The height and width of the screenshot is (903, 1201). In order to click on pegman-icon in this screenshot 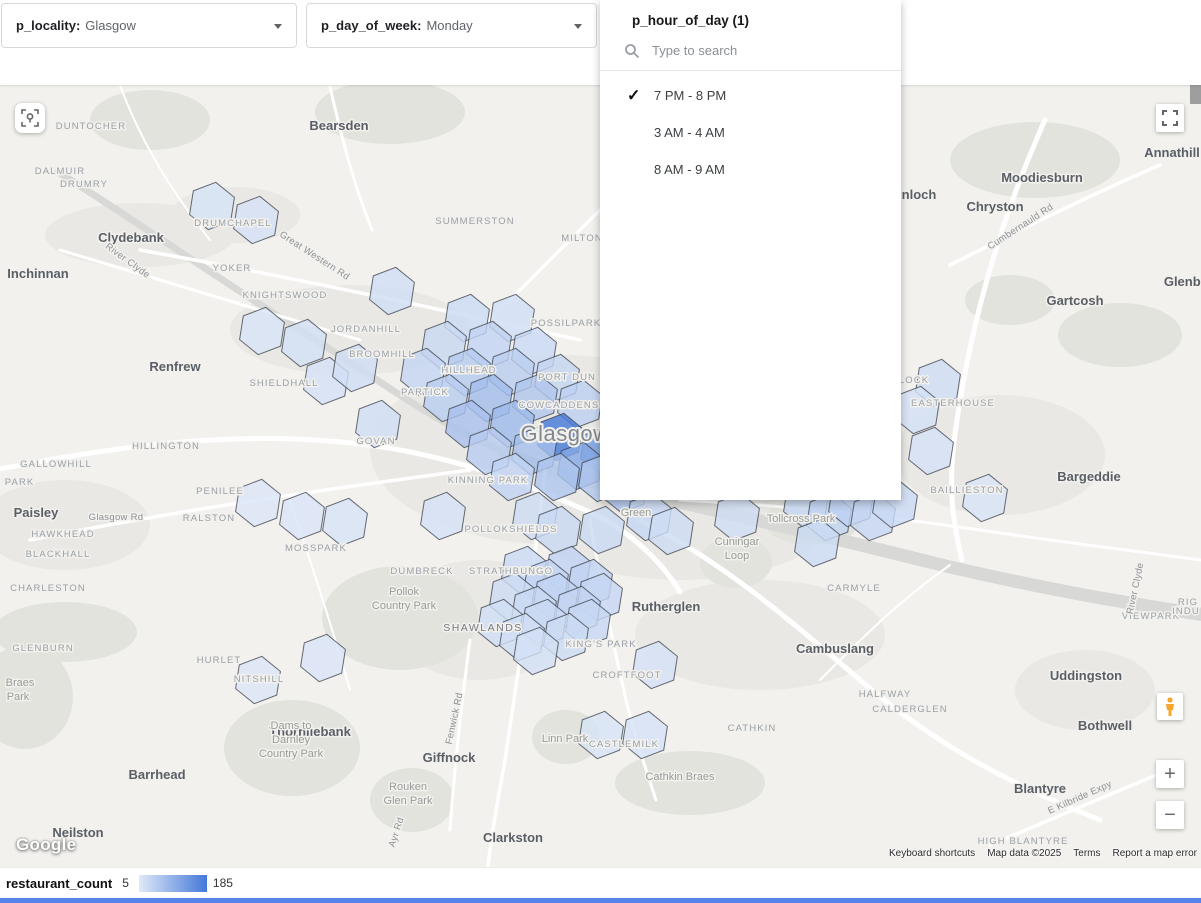, I will do `click(1170, 706)`.